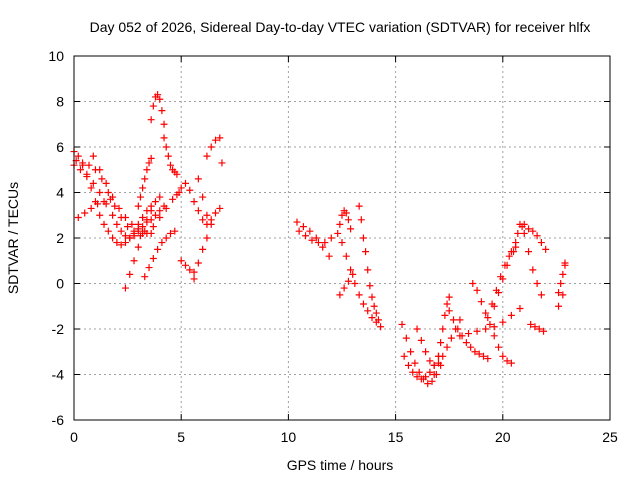  Describe the element at coordinates (60, 284) in the screenshot. I see `y-tick-label: 0` at that location.